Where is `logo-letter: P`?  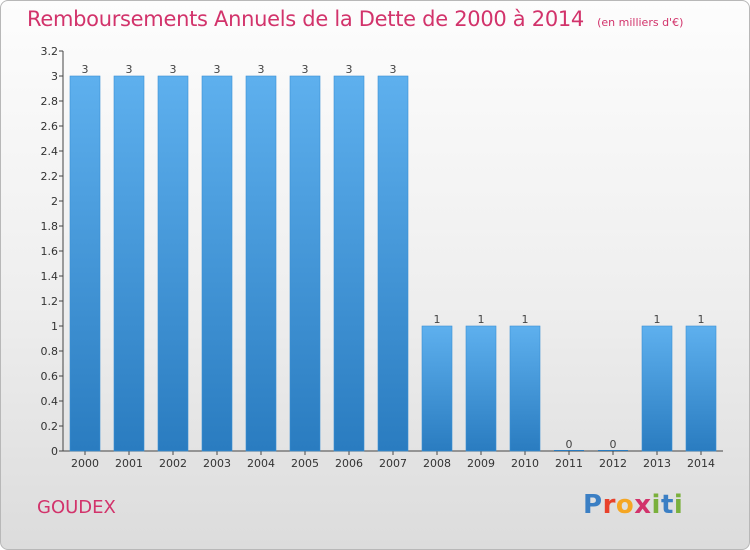
logo-letter: P is located at coordinates (593, 505).